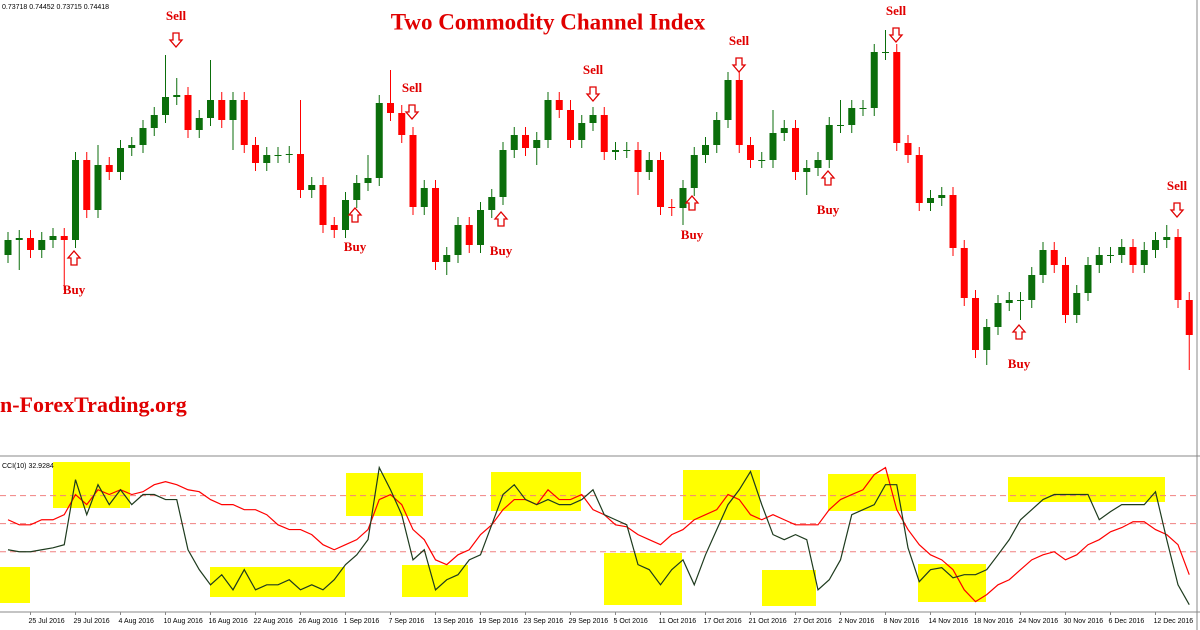 The image size is (1200, 630). Describe the element at coordinates (28, 466) in the screenshot. I see `indicator-label: CCI(10) 32.9284` at that location.